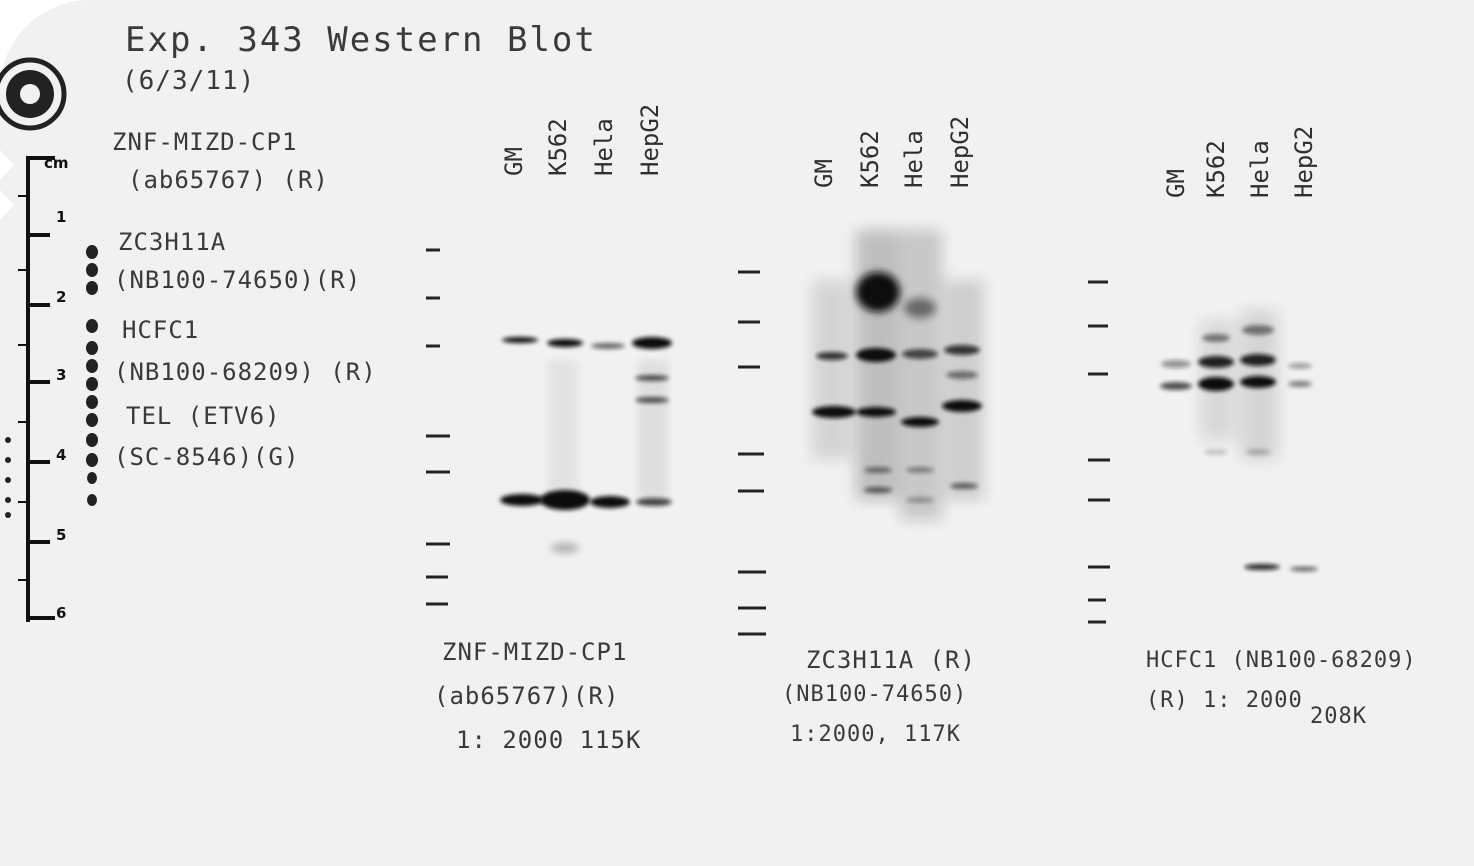 The width and height of the screenshot is (1474, 866). Describe the element at coordinates (361, 40) in the screenshot. I see `experiment-title: Exp. 343 Western Blot` at that location.